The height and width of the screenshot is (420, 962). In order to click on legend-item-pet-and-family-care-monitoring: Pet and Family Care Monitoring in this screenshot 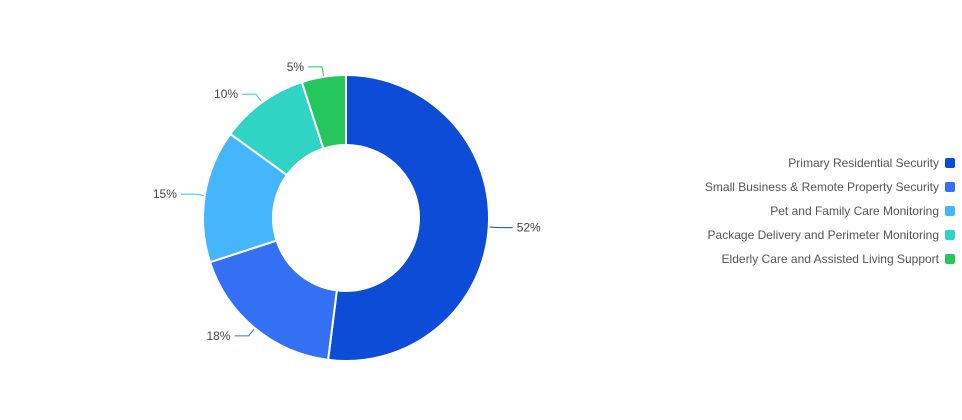, I will do `click(862, 211)`.